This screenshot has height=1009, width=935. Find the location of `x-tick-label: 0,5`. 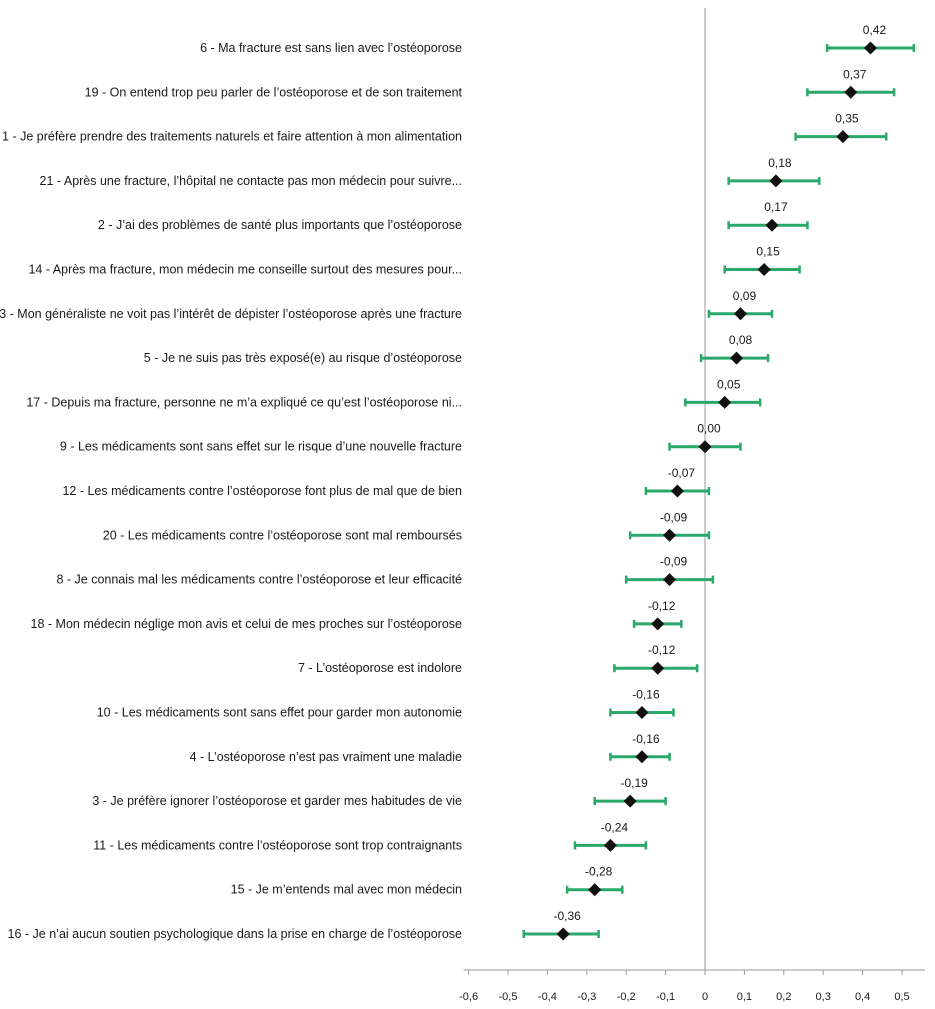

x-tick-label: 0,5 is located at coordinates (901, 997).